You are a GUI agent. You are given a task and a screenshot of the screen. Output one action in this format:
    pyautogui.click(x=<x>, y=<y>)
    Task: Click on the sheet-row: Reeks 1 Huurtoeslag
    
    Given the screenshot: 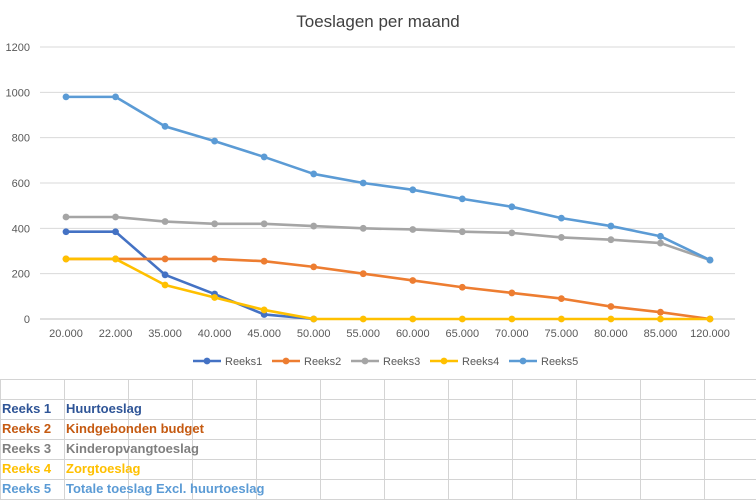 What is the action you would take?
    pyautogui.click(x=378, y=409)
    